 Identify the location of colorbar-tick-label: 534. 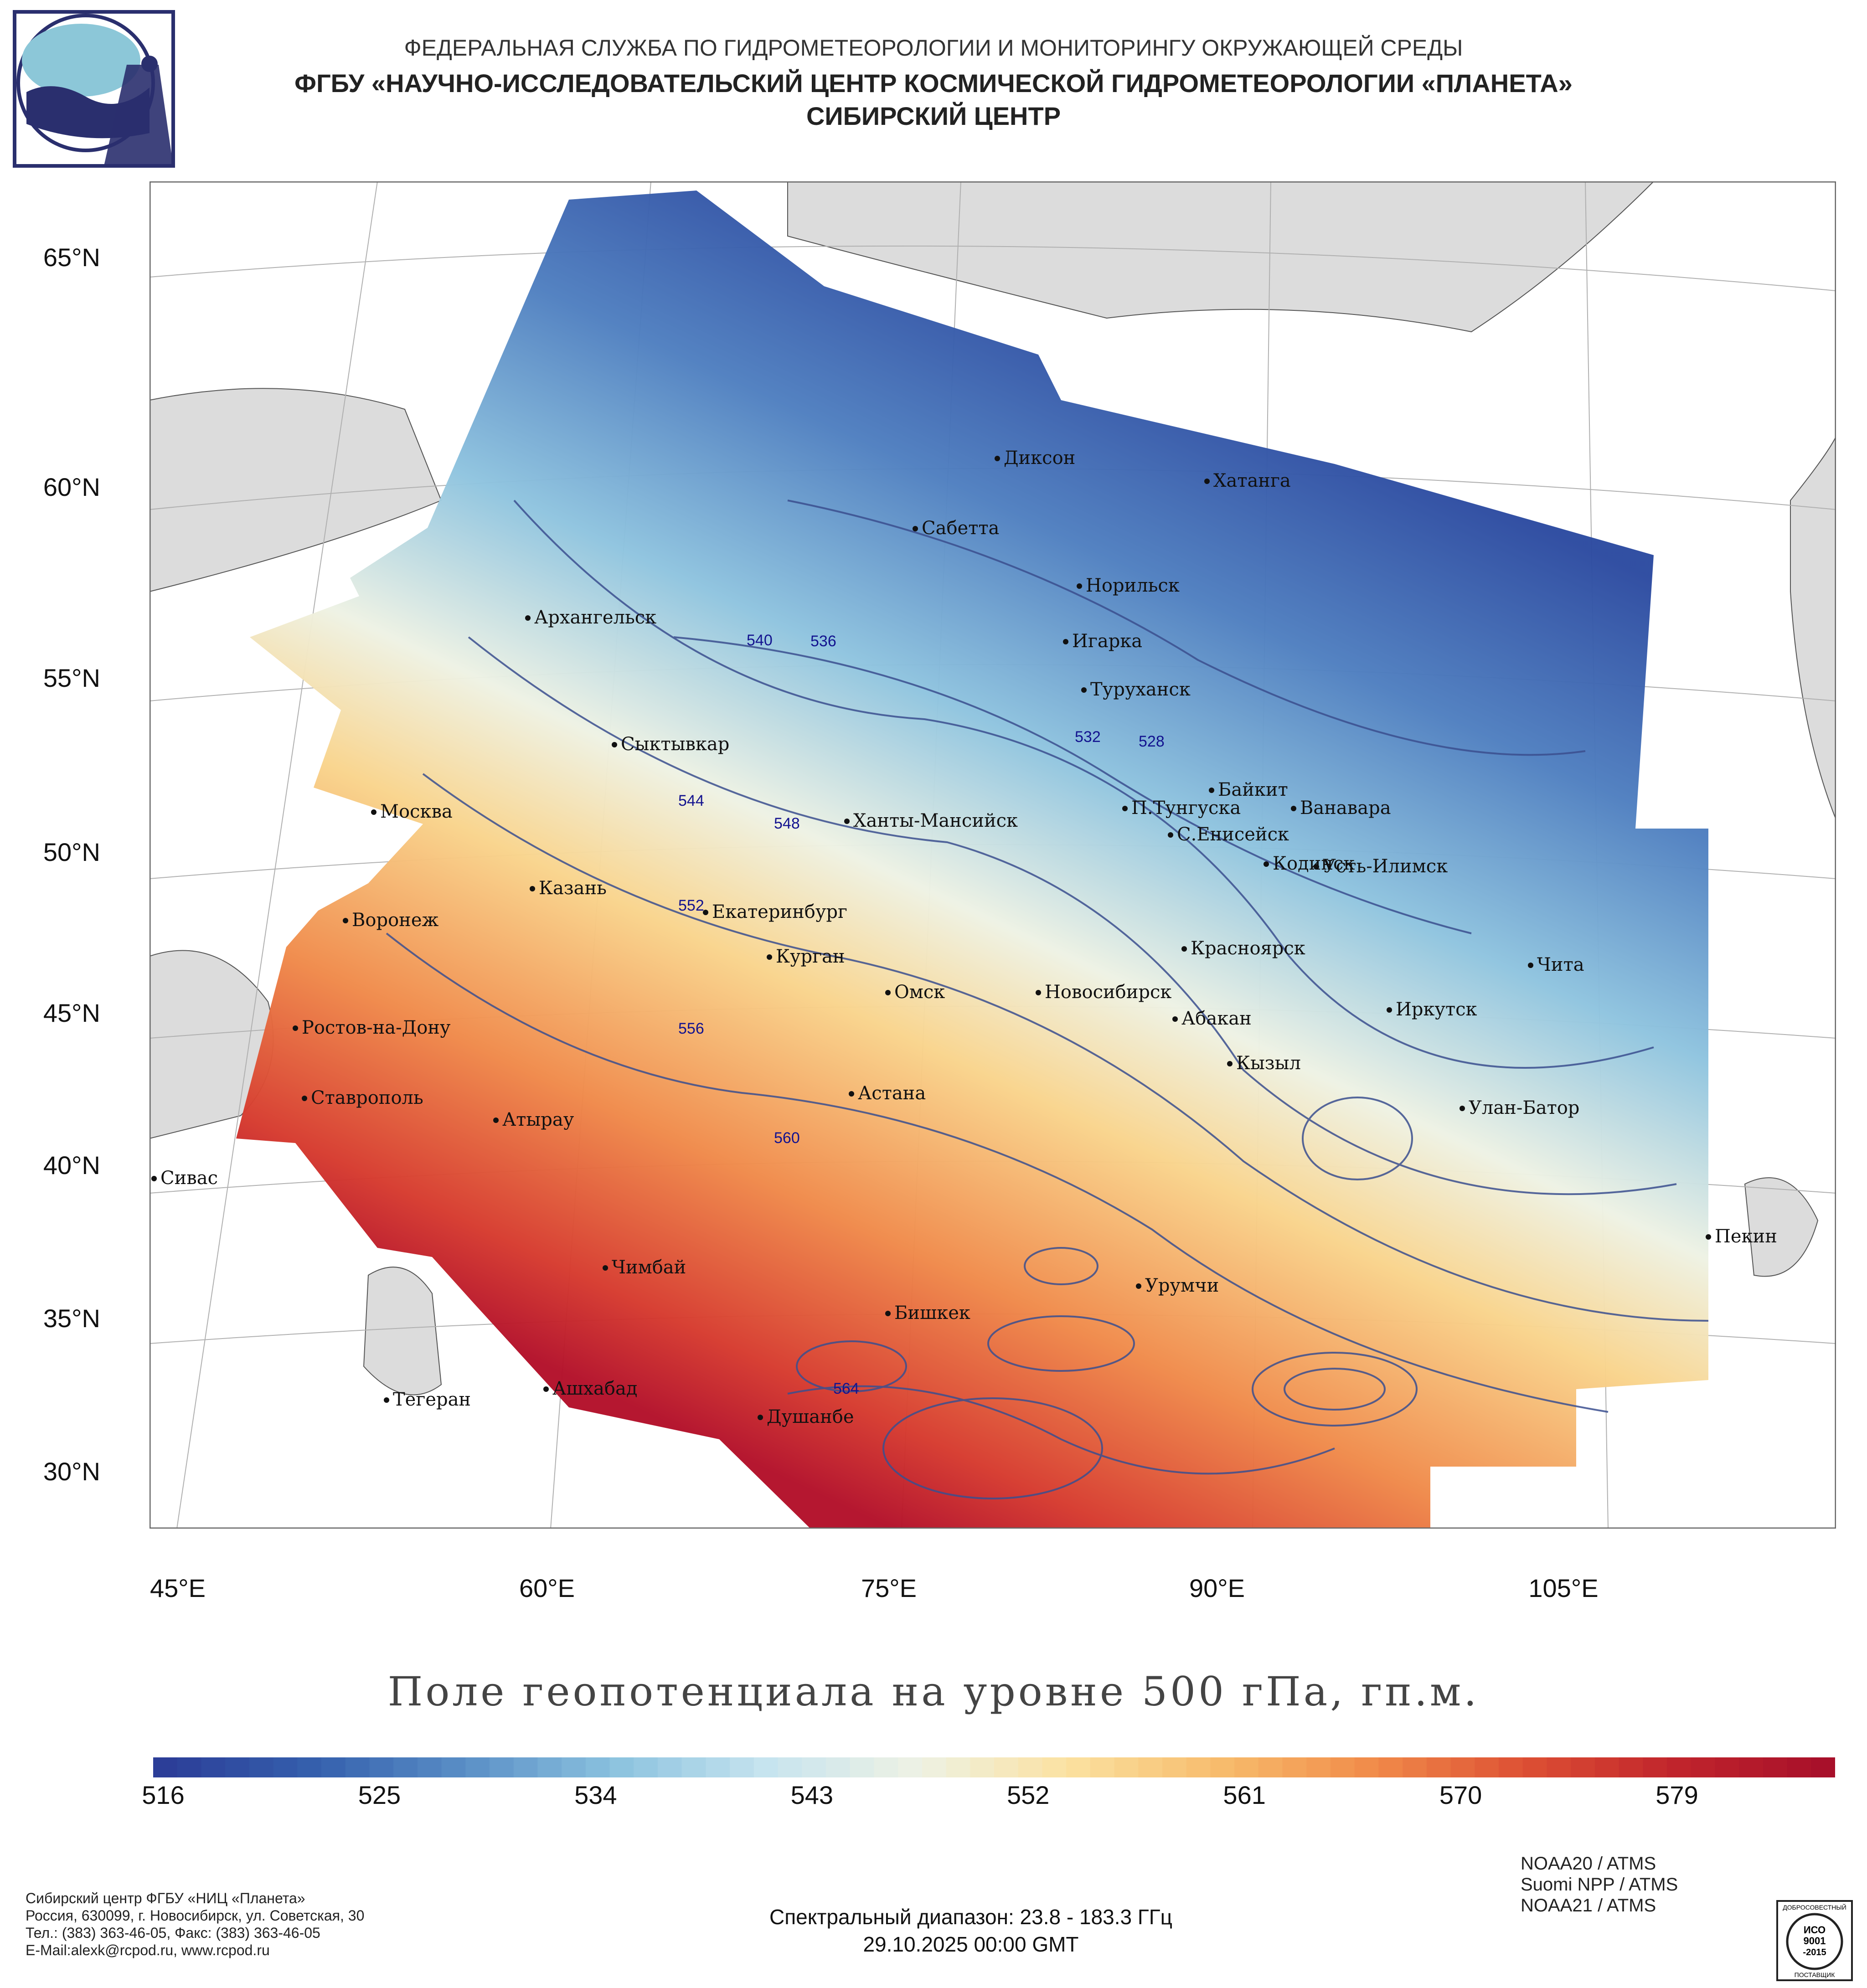
(595, 1795).